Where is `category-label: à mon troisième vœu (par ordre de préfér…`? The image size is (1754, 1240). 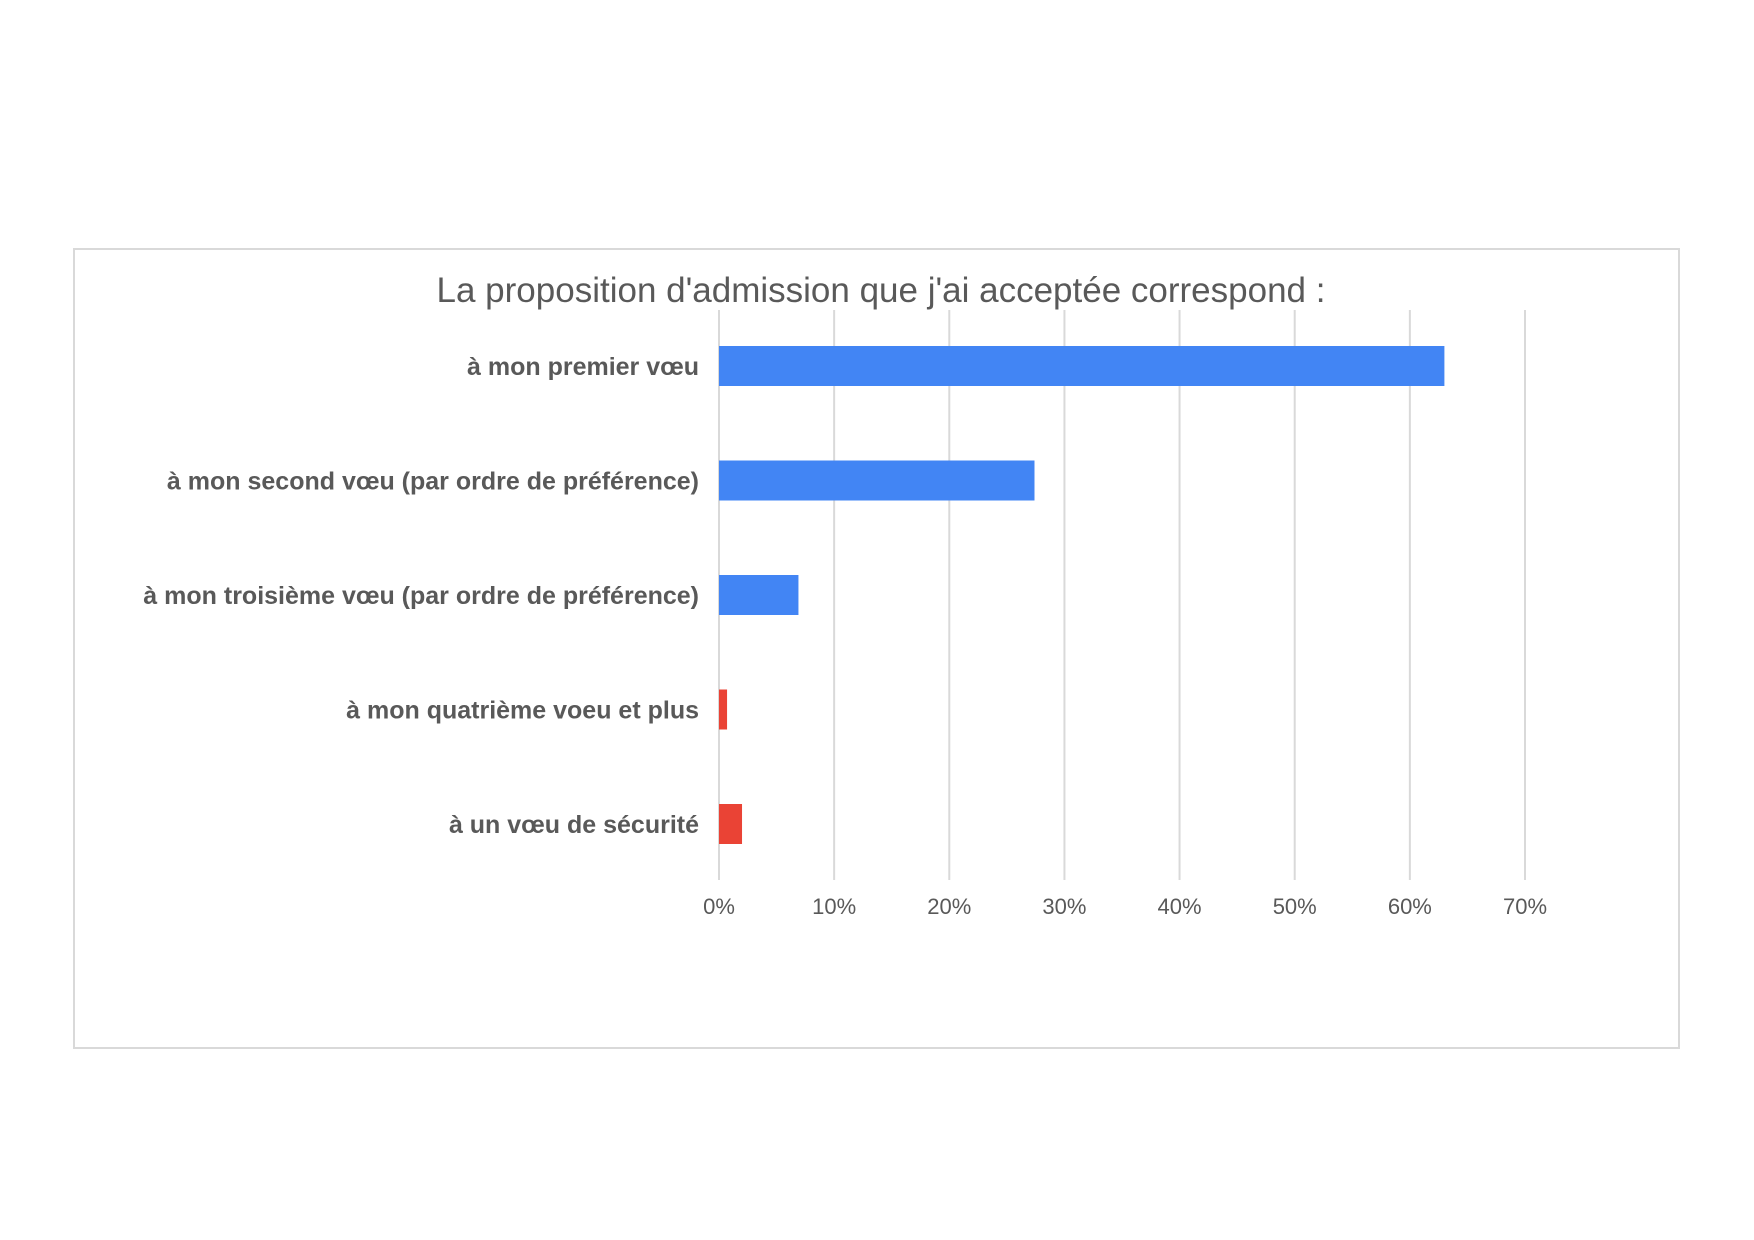
category-label: à mon troisième vœu (par ordre de préfér… is located at coordinates (421, 596).